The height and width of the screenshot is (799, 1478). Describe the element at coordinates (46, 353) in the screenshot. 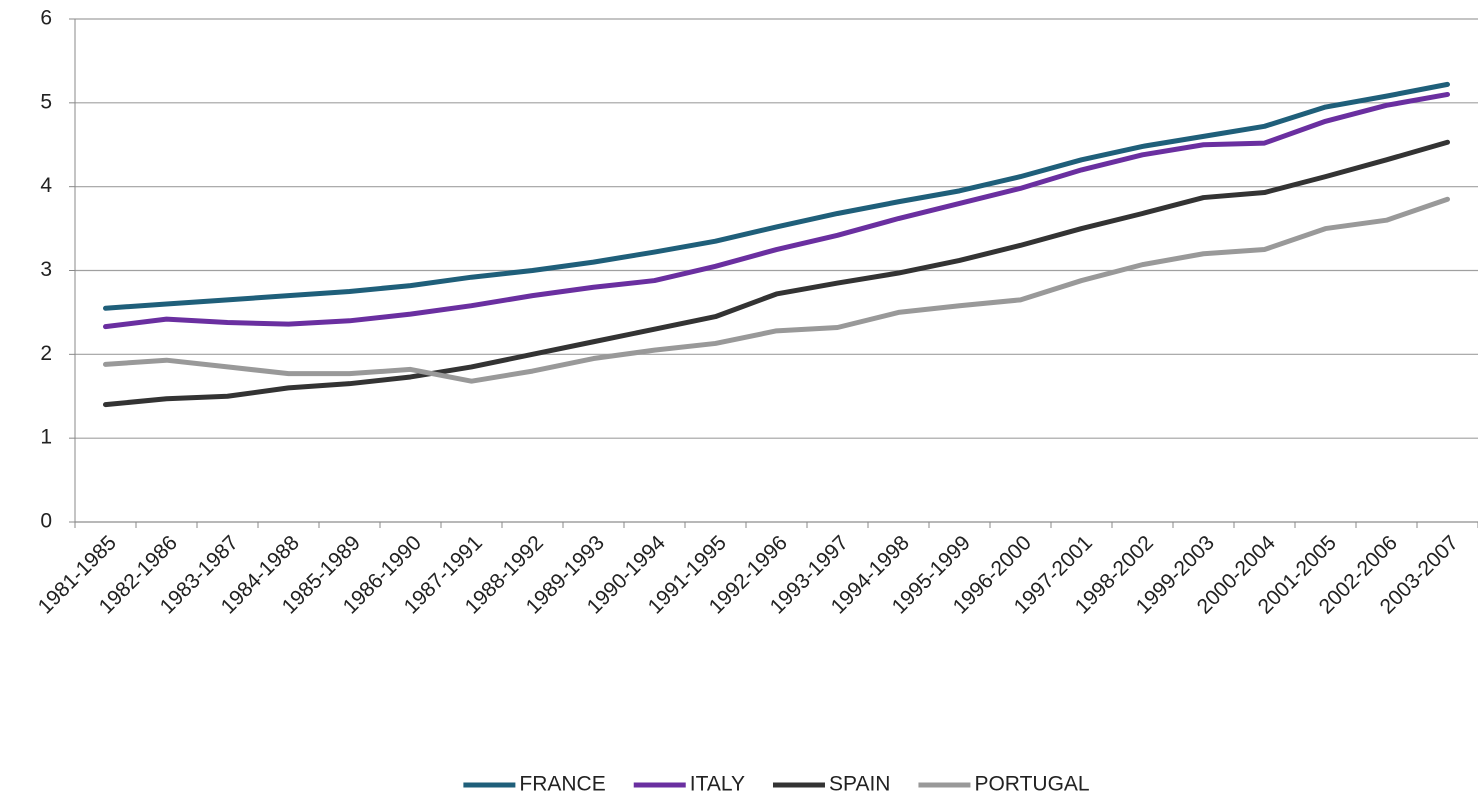

I see `y-tick-label: 2` at that location.